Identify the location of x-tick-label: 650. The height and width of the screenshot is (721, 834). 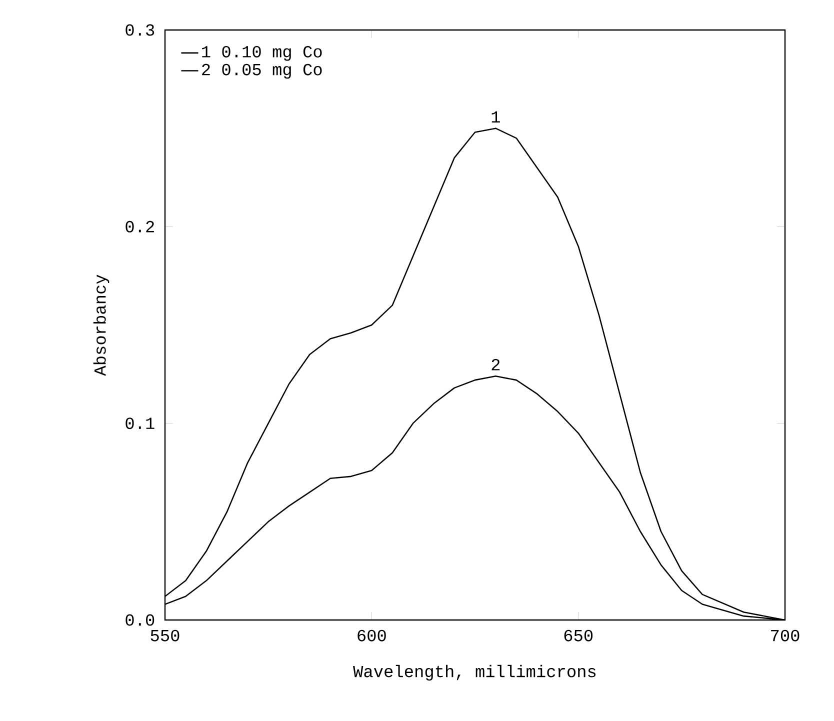
(578, 636).